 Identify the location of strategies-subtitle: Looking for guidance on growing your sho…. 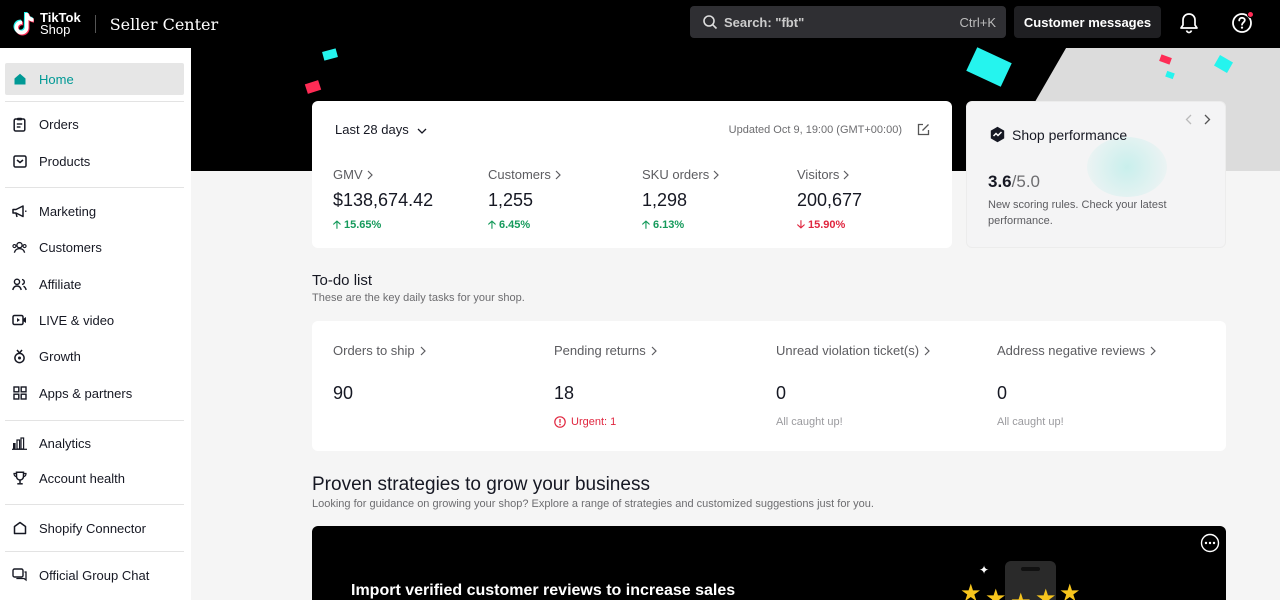
(593, 504).